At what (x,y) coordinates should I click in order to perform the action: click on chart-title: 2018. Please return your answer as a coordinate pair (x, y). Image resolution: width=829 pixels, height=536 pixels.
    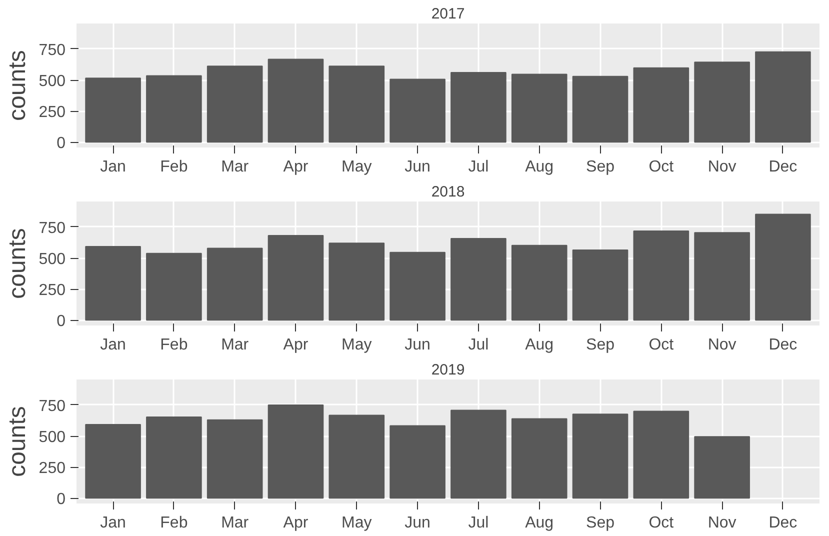
    Looking at the image, I should click on (448, 192).